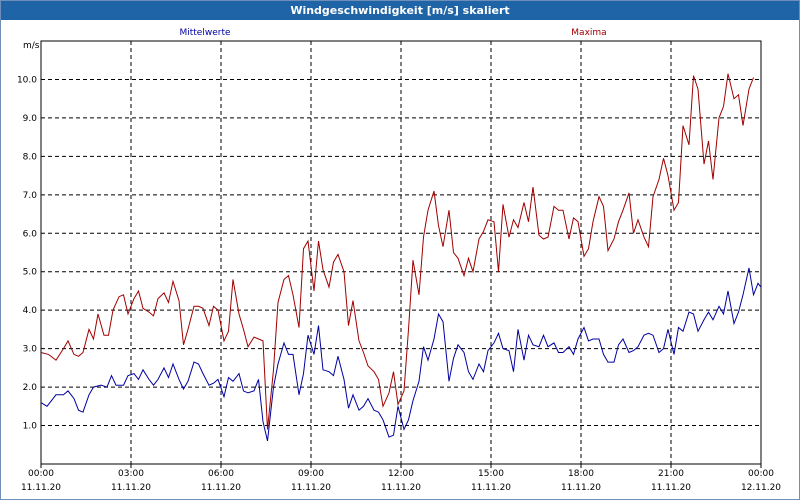  Describe the element at coordinates (30, 350) in the screenshot. I see `y-tick-label: 3.0` at that location.